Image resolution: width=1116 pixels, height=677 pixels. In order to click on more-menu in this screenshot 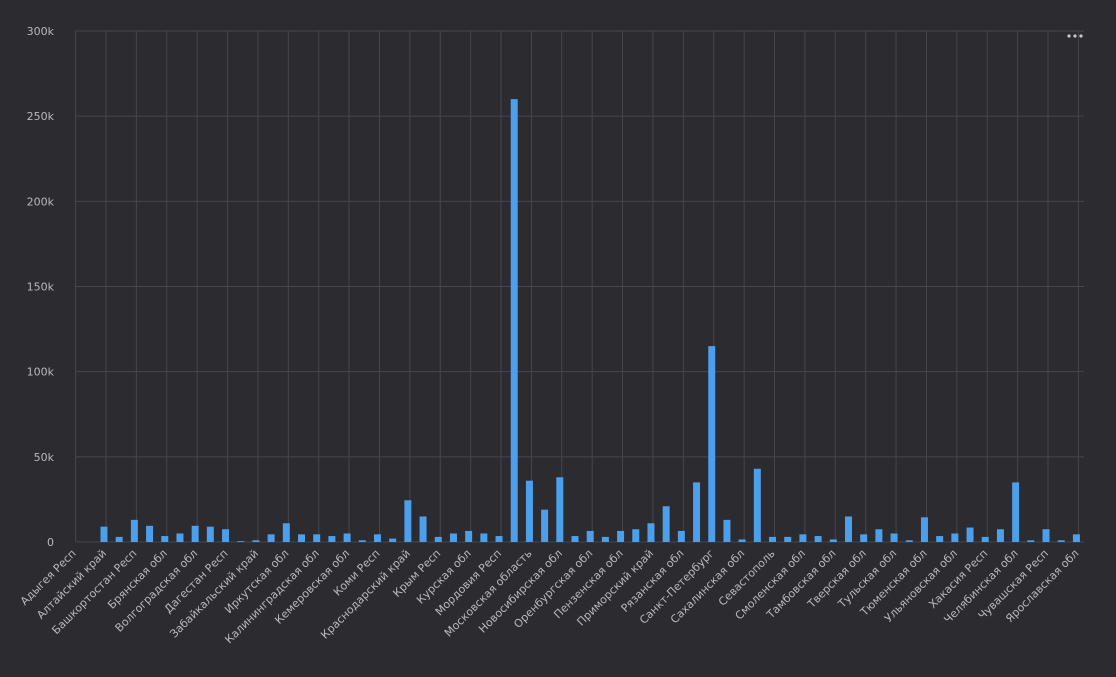, I will do `click(1075, 36)`.